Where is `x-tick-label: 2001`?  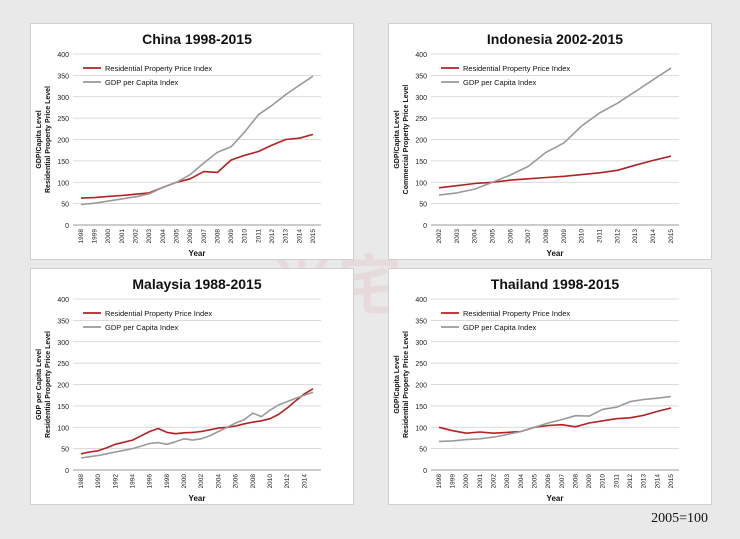 x-tick-label: 2001 is located at coordinates (122, 236).